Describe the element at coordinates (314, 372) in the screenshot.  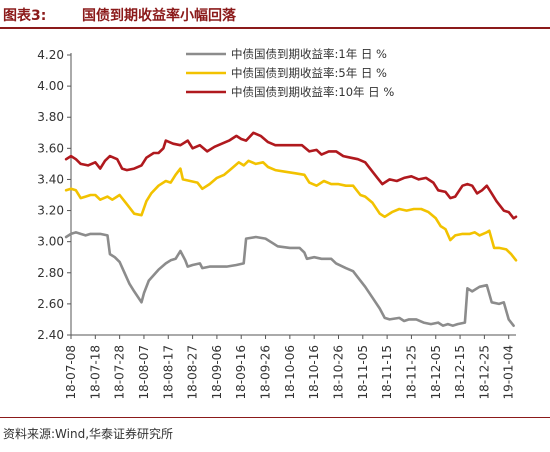
I see `x-tick-label: 18-10-16` at that location.